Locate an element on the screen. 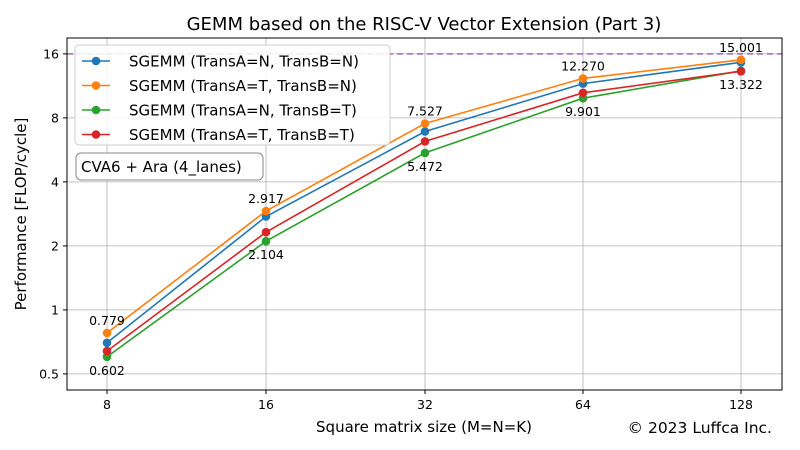 This screenshot has height=450, width=800. x-tick-label: 32 is located at coordinates (425, 404).